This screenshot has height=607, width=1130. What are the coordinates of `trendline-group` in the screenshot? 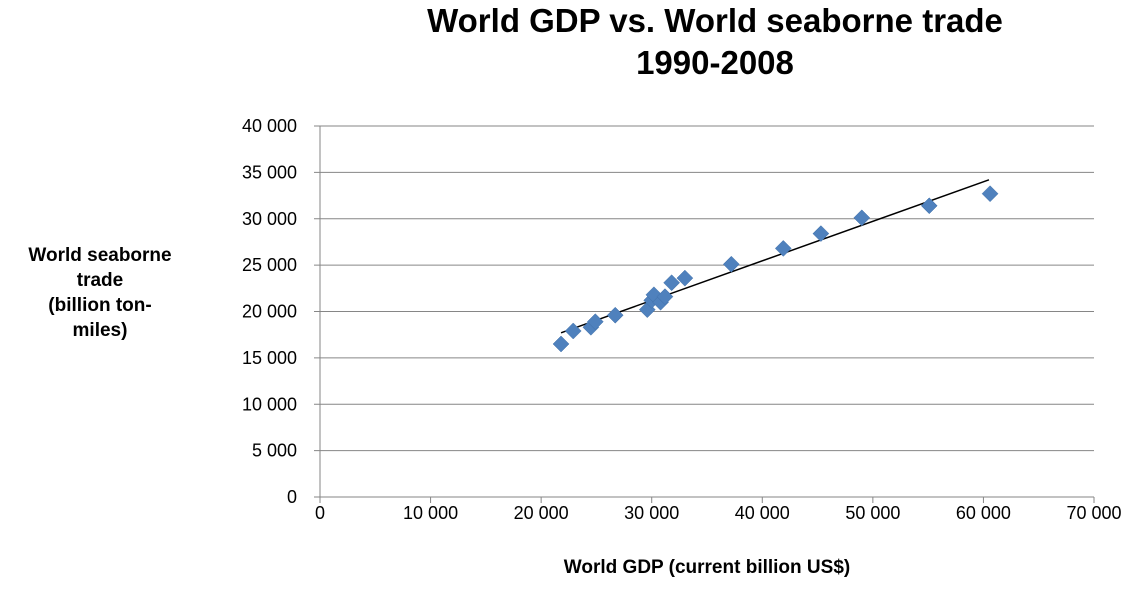 It's located at (775, 256).